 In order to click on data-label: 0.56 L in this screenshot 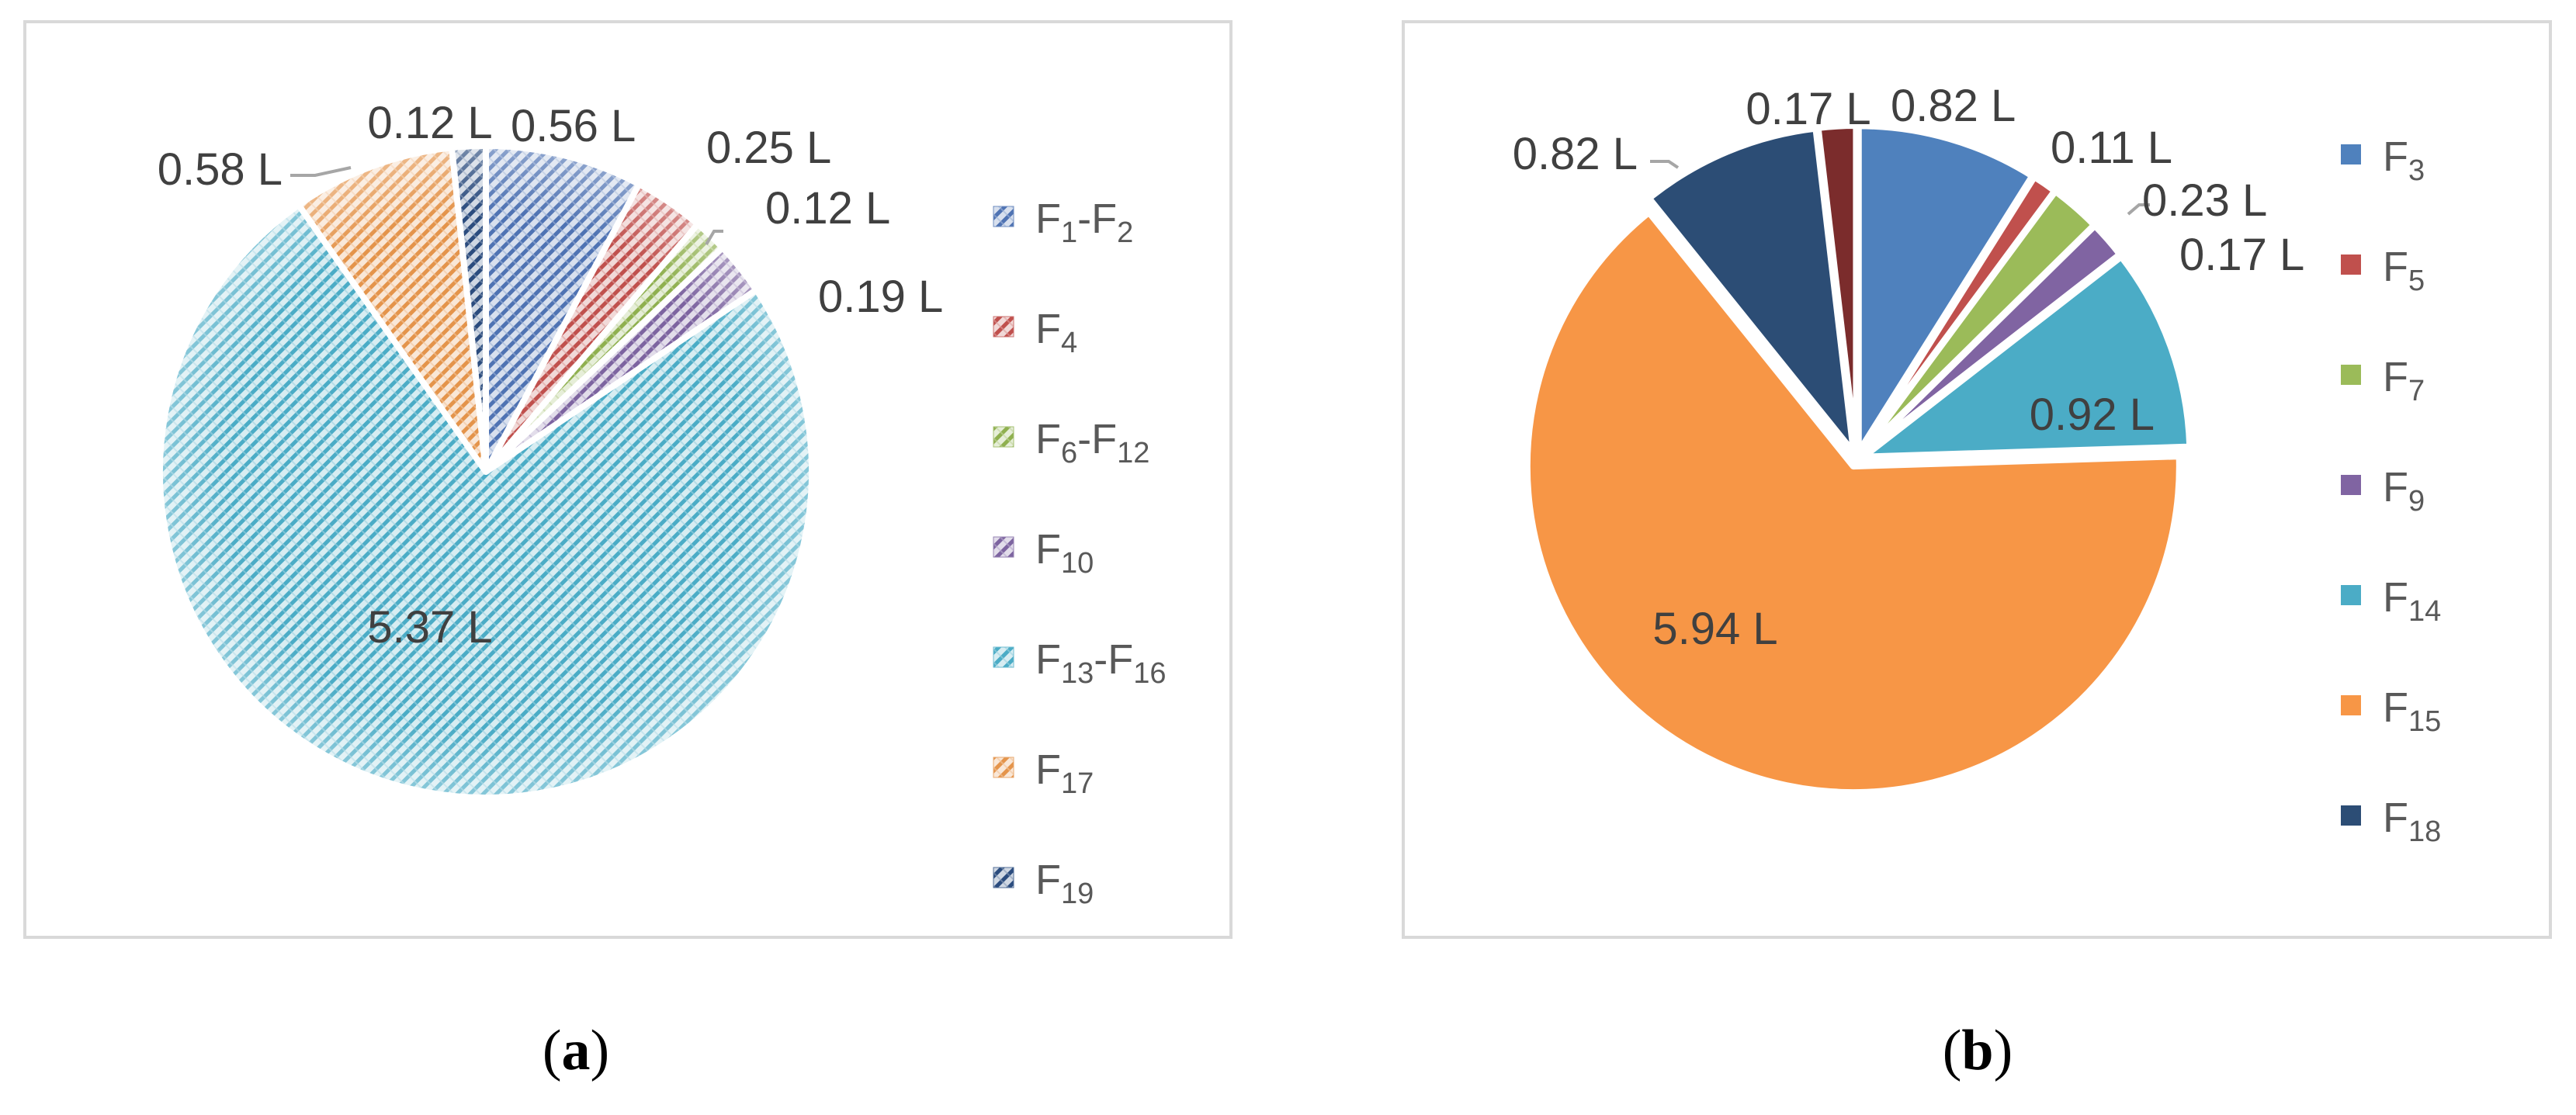, I will do `click(573, 126)`.